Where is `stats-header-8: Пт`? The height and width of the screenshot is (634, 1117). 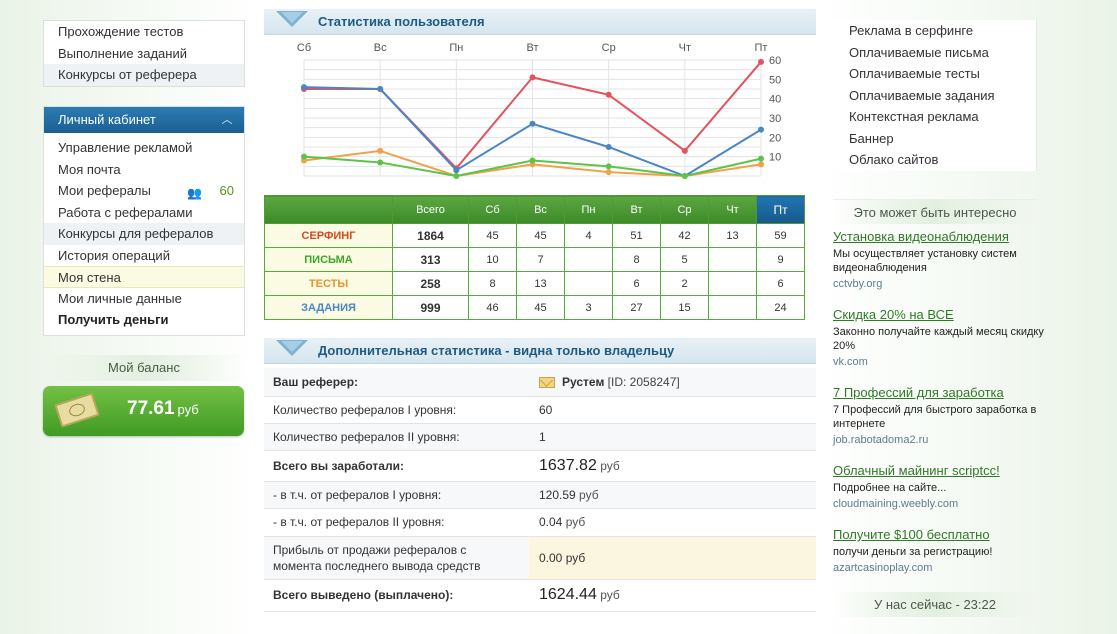 stats-header-8: Пт is located at coordinates (780, 209).